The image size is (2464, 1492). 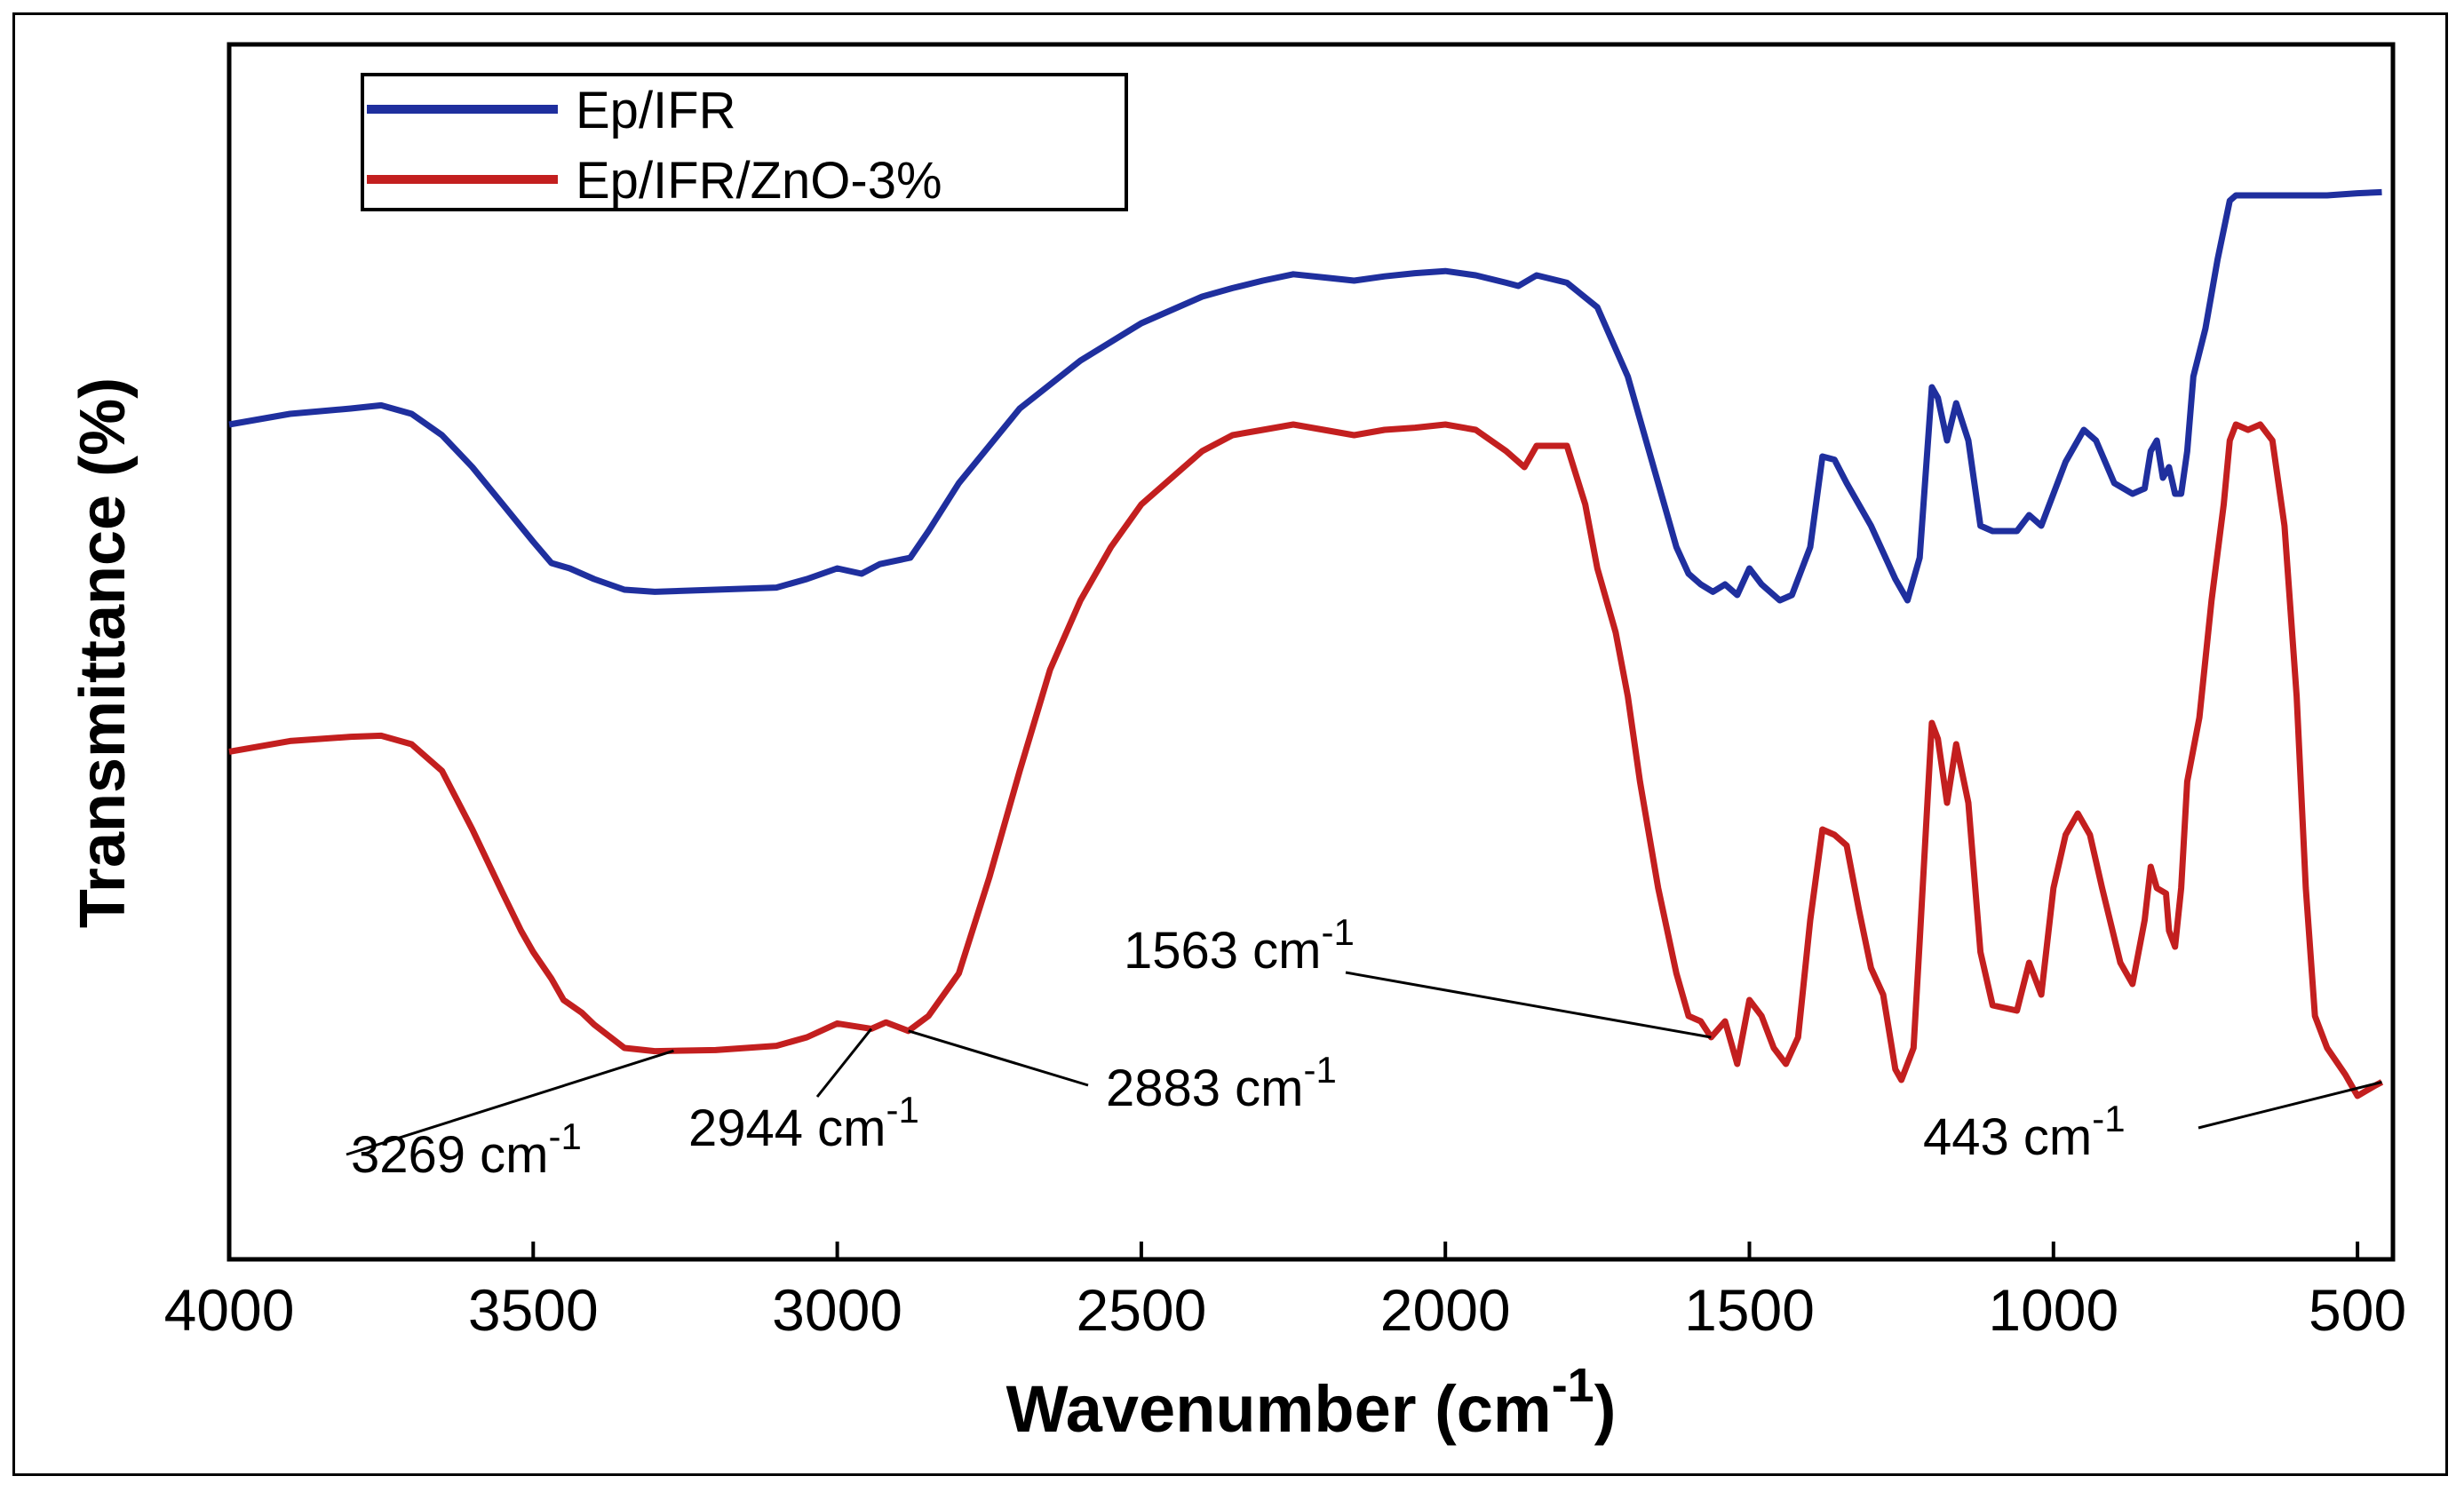 I want to click on x-tick-label: 1000, so click(x=2053, y=1310).